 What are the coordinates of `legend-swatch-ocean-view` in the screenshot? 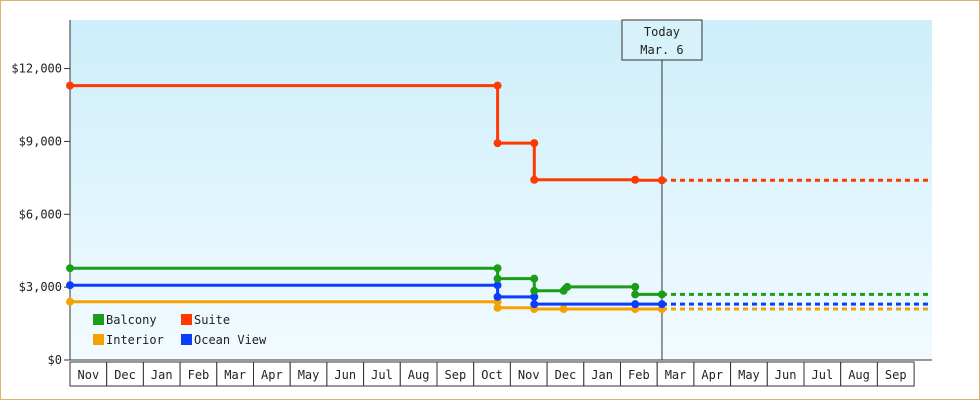 It's located at (186, 339).